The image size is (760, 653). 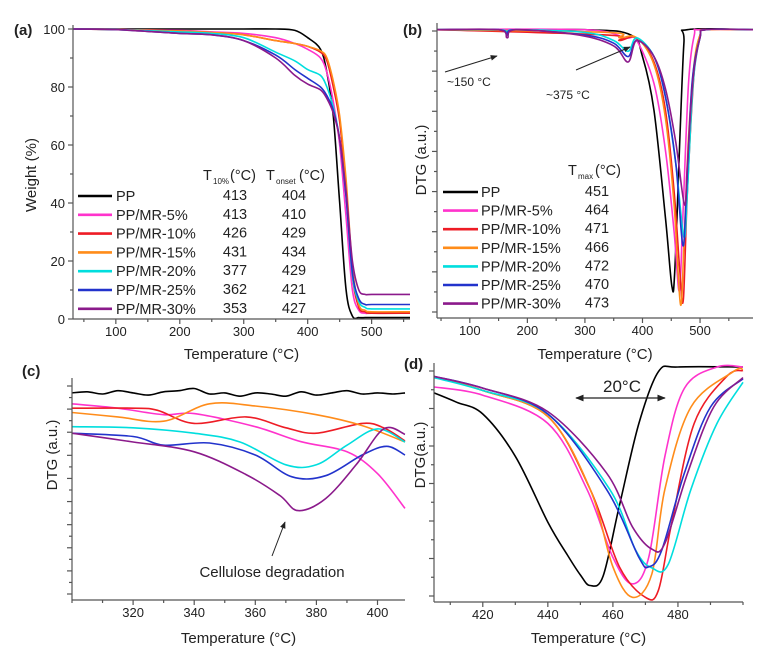 I want to click on legend-value-tmax: 466, so click(x=597, y=248).